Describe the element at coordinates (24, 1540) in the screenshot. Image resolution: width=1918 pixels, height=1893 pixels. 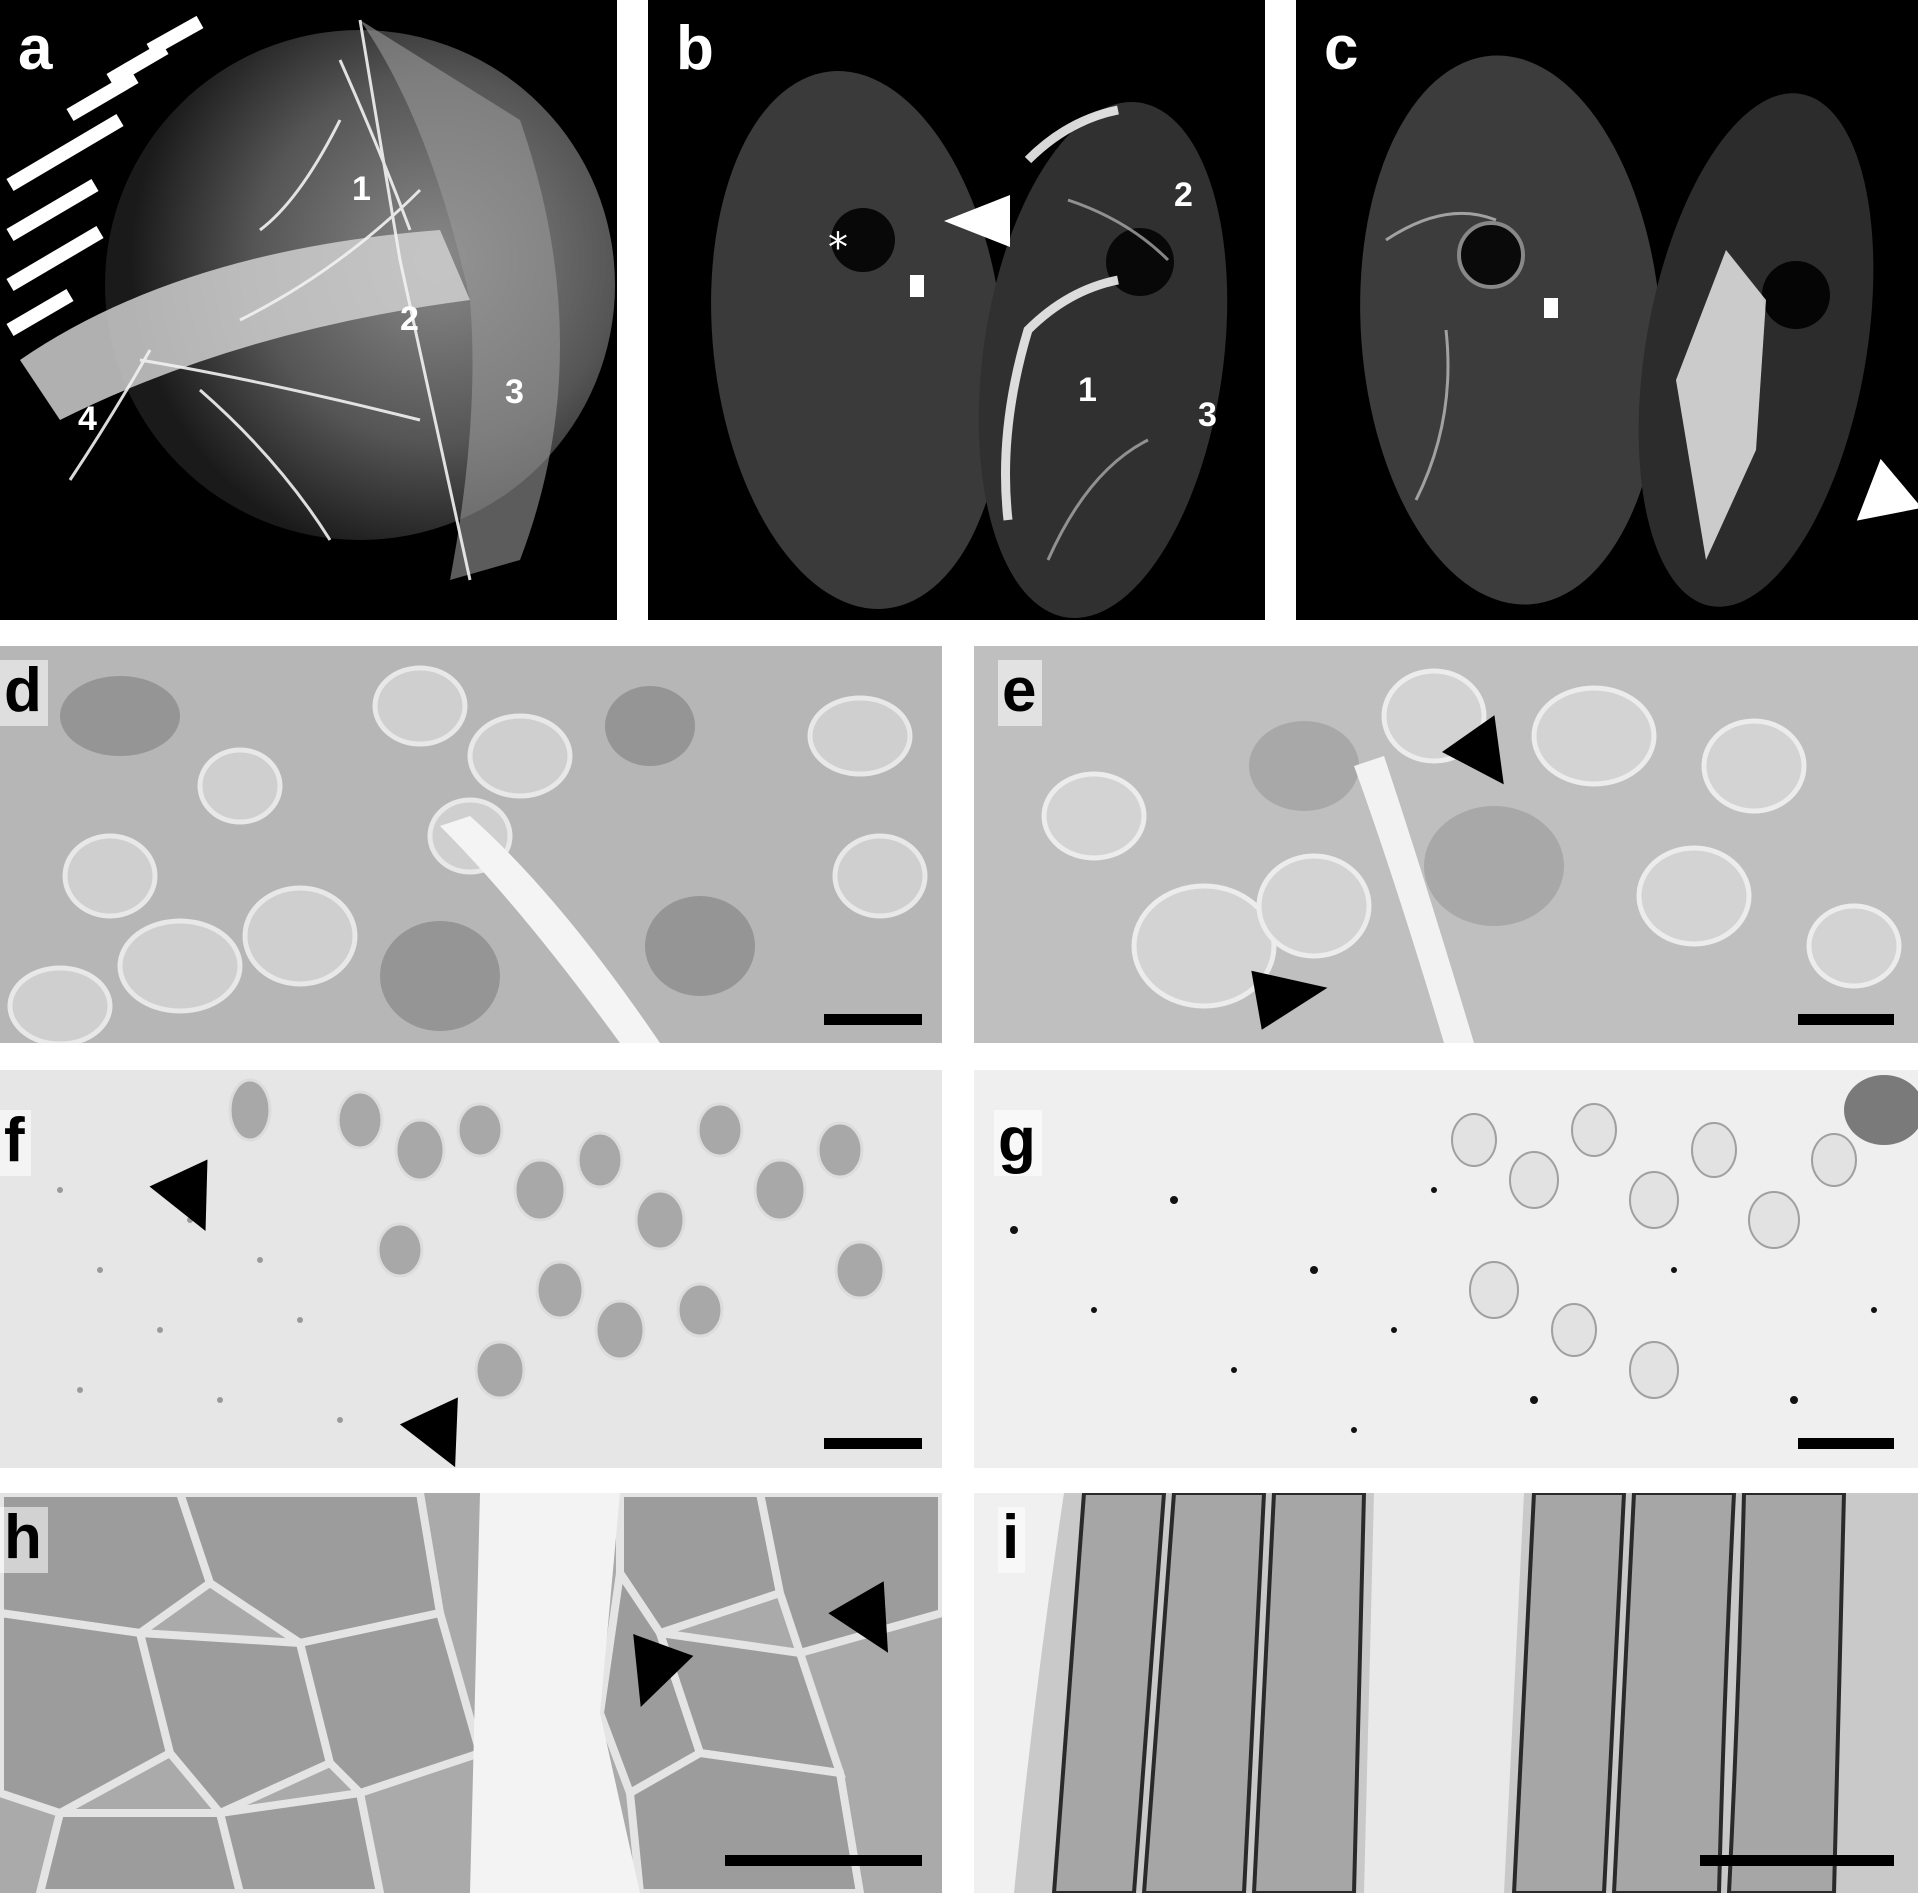
I see `panel-label-h: h` at that location.